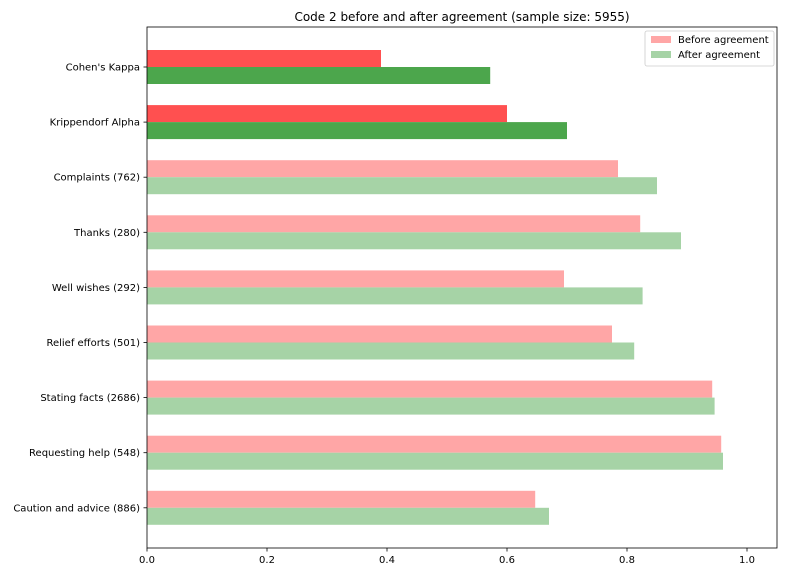  Describe the element at coordinates (661, 54) in the screenshot. I see `legend-swatch-after` at that location.